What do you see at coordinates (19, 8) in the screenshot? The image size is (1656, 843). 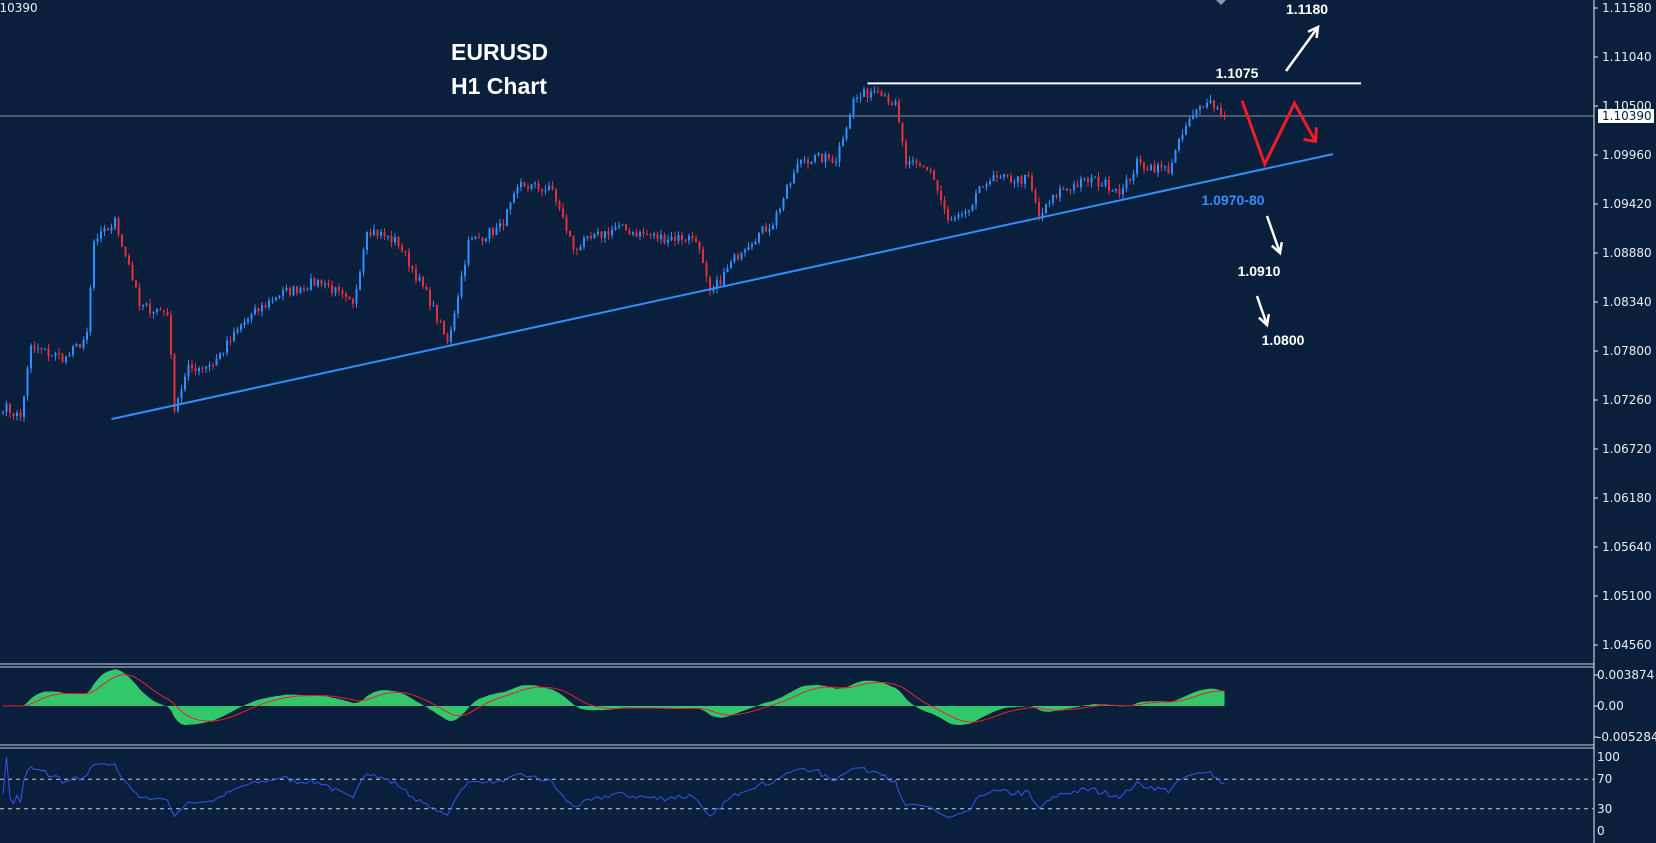 I see `corner-price-label: 1.10390` at bounding box center [19, 8].